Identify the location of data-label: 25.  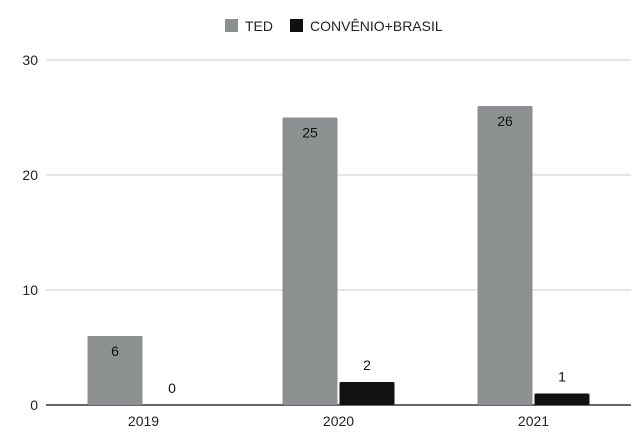
(310, 133).